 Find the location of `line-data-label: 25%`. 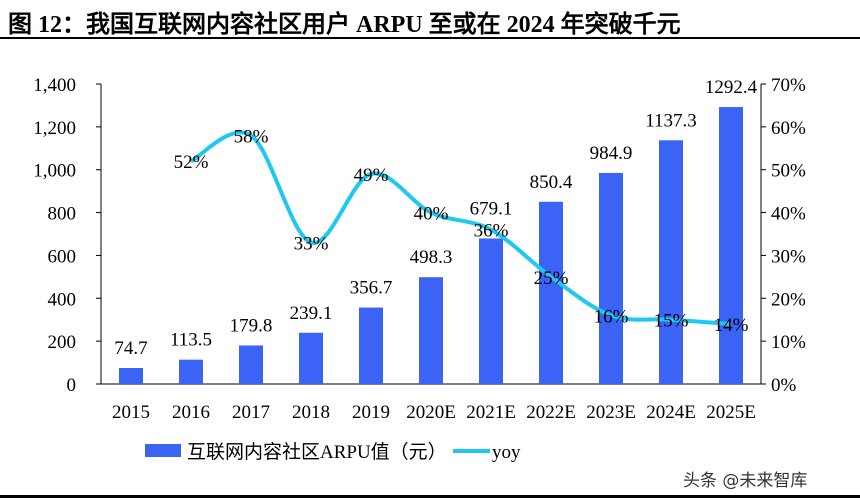

line-data-label: 25% is located at coordinates (551, 278).